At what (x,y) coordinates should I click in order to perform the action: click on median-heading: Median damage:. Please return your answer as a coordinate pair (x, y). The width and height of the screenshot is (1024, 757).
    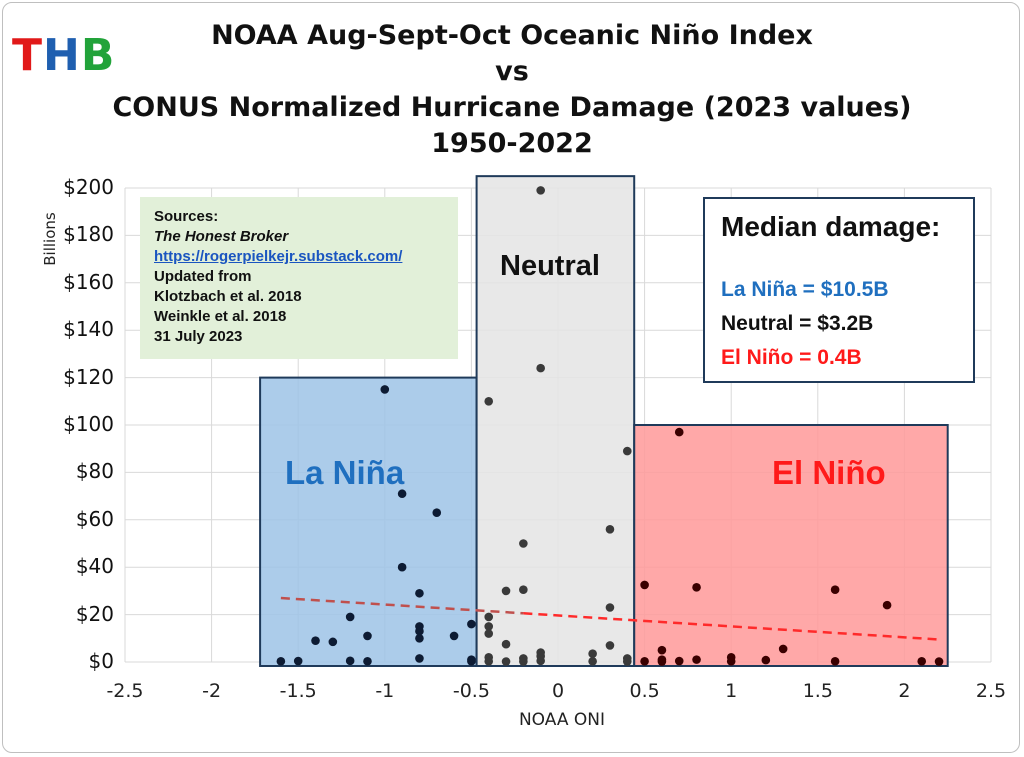
    Looking at the image, I should click on (831, 226).